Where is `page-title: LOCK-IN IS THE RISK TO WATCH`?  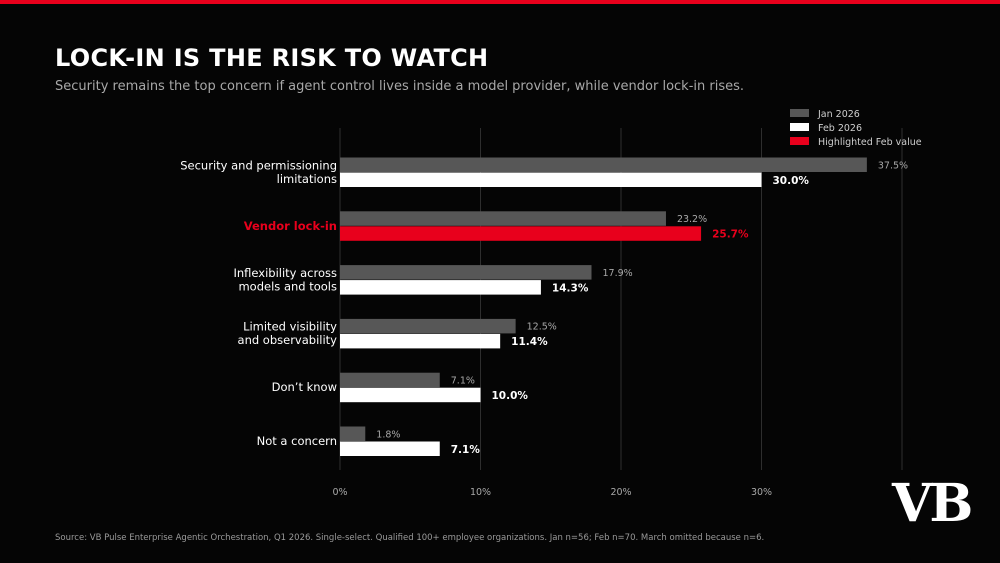 page-title: LOCK-IN IS THE RISK TO WATCH is located at coordinates (272, 58).